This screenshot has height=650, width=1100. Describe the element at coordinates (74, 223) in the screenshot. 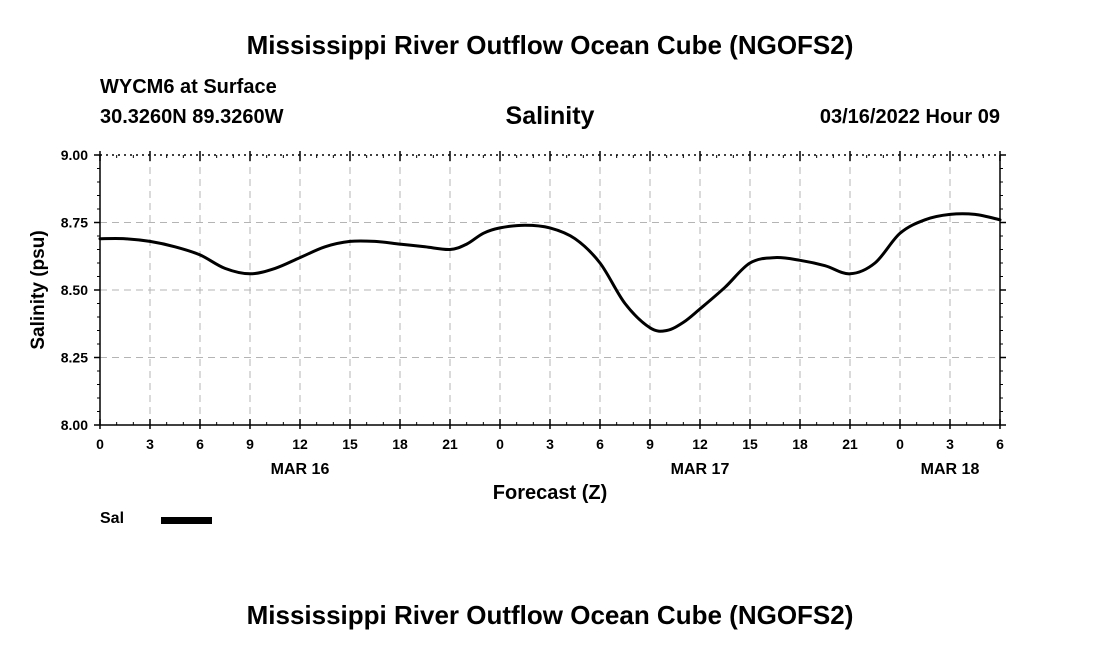

I see `y-tick-label: 8.75` at that location.